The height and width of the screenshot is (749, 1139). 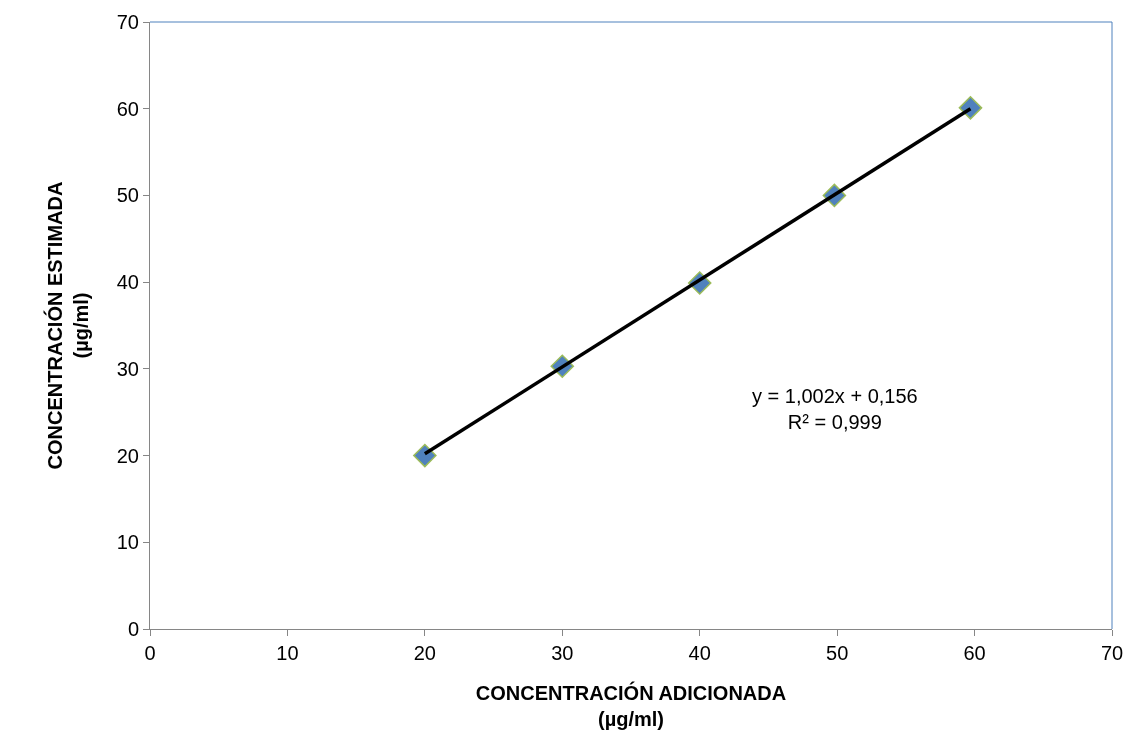 What do you see at coordinates (127, 195) in the screenshot?
I see `y-tick-label: 50` at bounding box center [127, 195].